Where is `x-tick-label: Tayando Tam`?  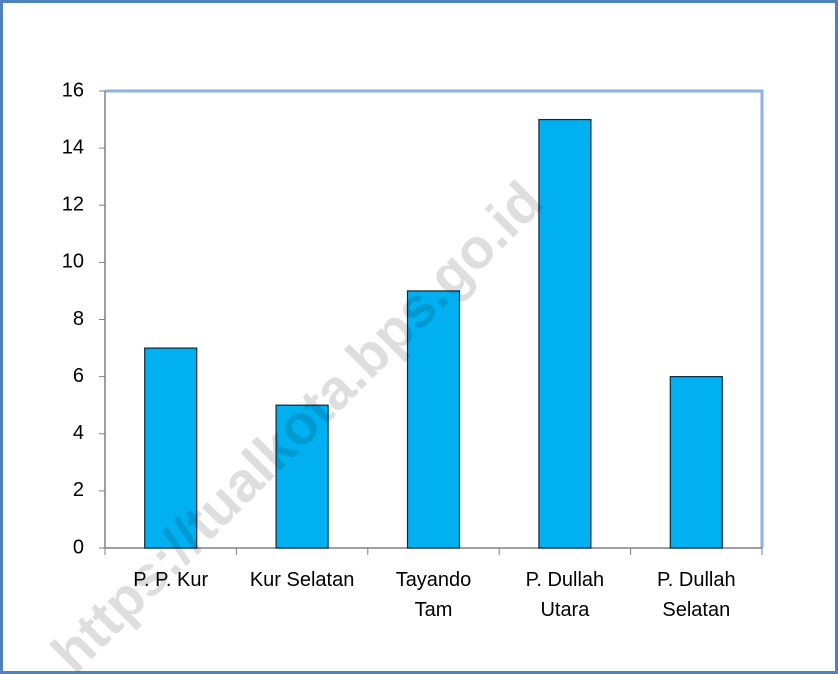 x-tick-label: Tayando Tam is located at coordinates (433, 595).